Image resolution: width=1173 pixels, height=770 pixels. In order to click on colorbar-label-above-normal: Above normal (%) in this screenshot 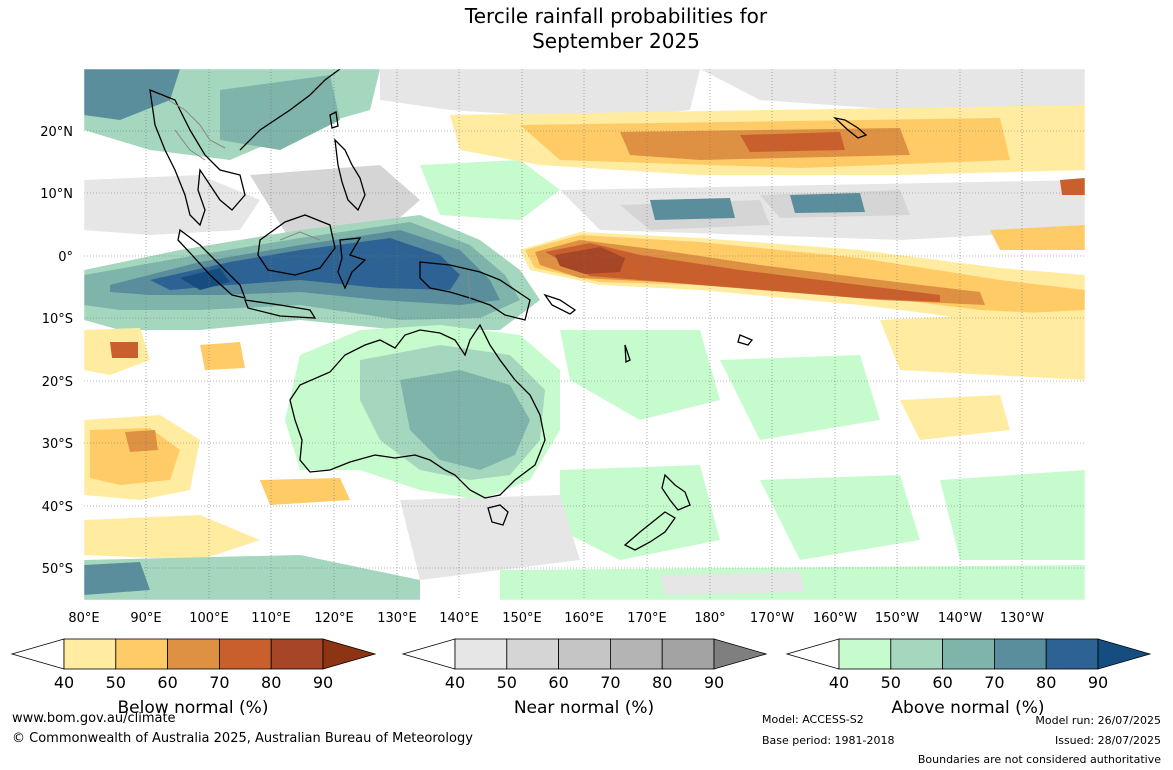, I will do `click(967, 708)`.